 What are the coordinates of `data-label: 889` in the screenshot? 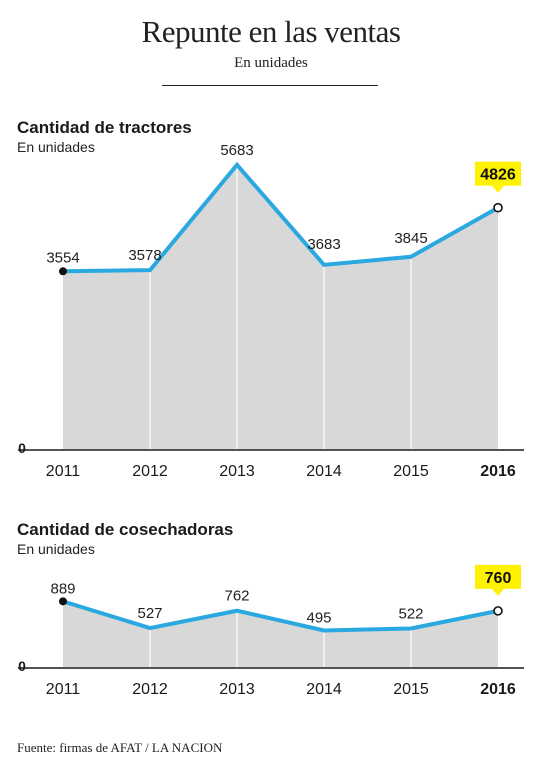 It's located at (62, 588).